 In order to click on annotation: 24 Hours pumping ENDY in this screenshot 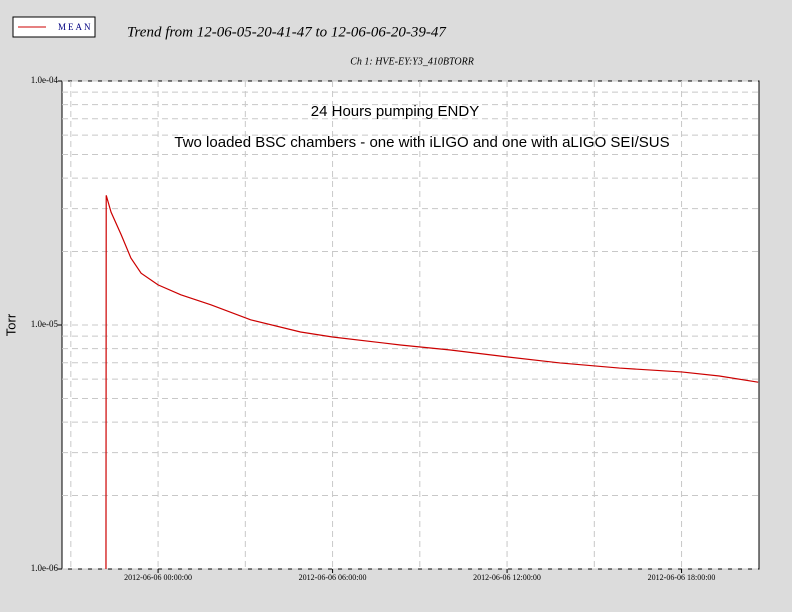, I will do `click(395, 111)`.